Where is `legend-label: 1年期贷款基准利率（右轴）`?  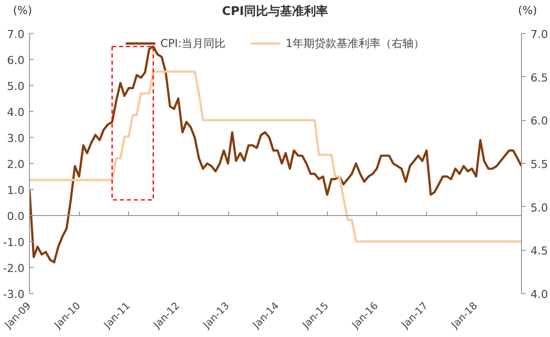 legend-label: 1年期贷款基准利率（右轴） is located at coordinates (355, 43).